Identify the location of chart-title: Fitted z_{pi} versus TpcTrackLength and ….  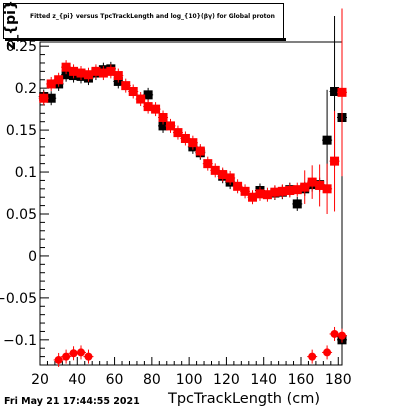
(152, 16).